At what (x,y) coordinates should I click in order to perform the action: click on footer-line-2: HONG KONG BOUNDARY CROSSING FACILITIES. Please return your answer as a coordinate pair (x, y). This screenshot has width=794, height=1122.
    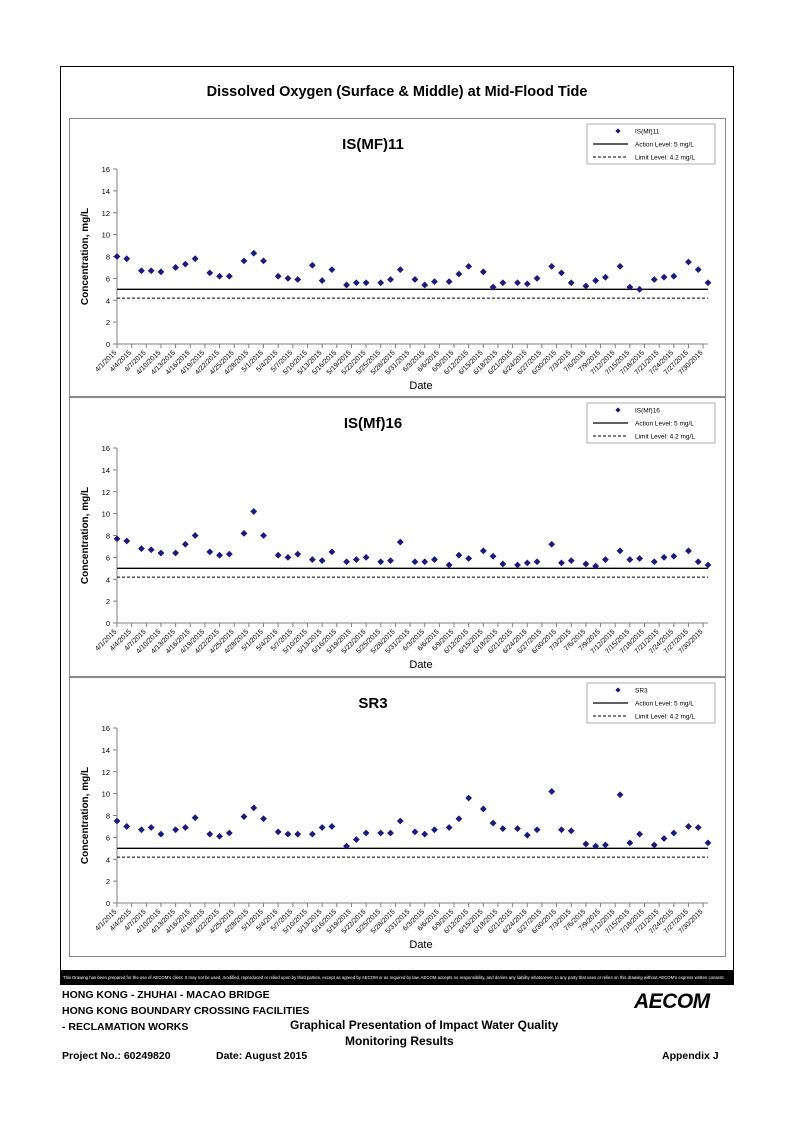
    Looking at the image, I should click on (186, 1011).